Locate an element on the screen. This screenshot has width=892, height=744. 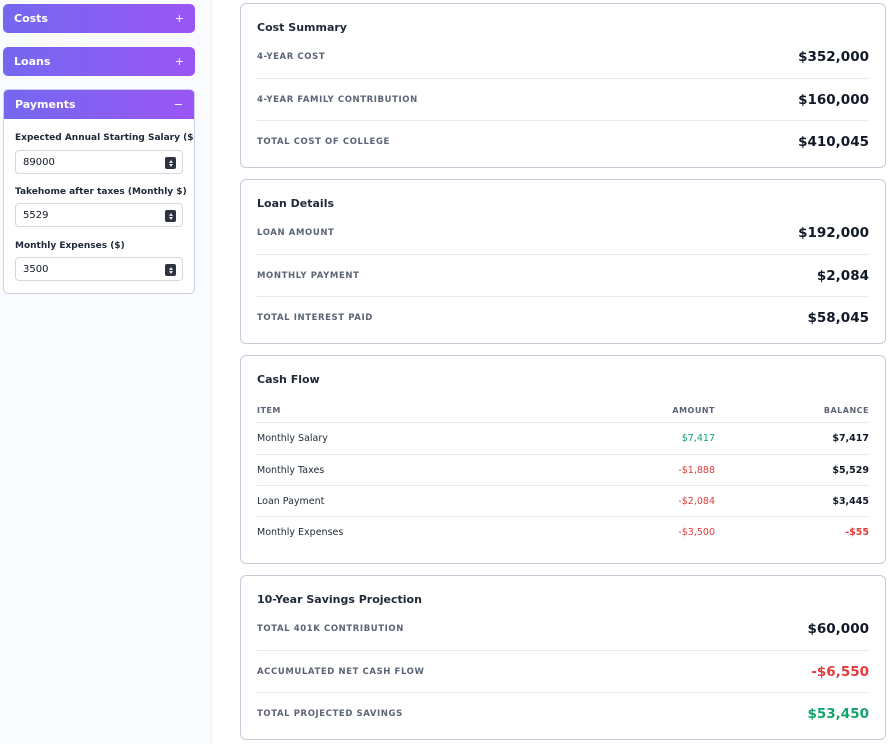
row-label: TOTAL PROJECTED SAVINGS is located at coordinates (330, 714).